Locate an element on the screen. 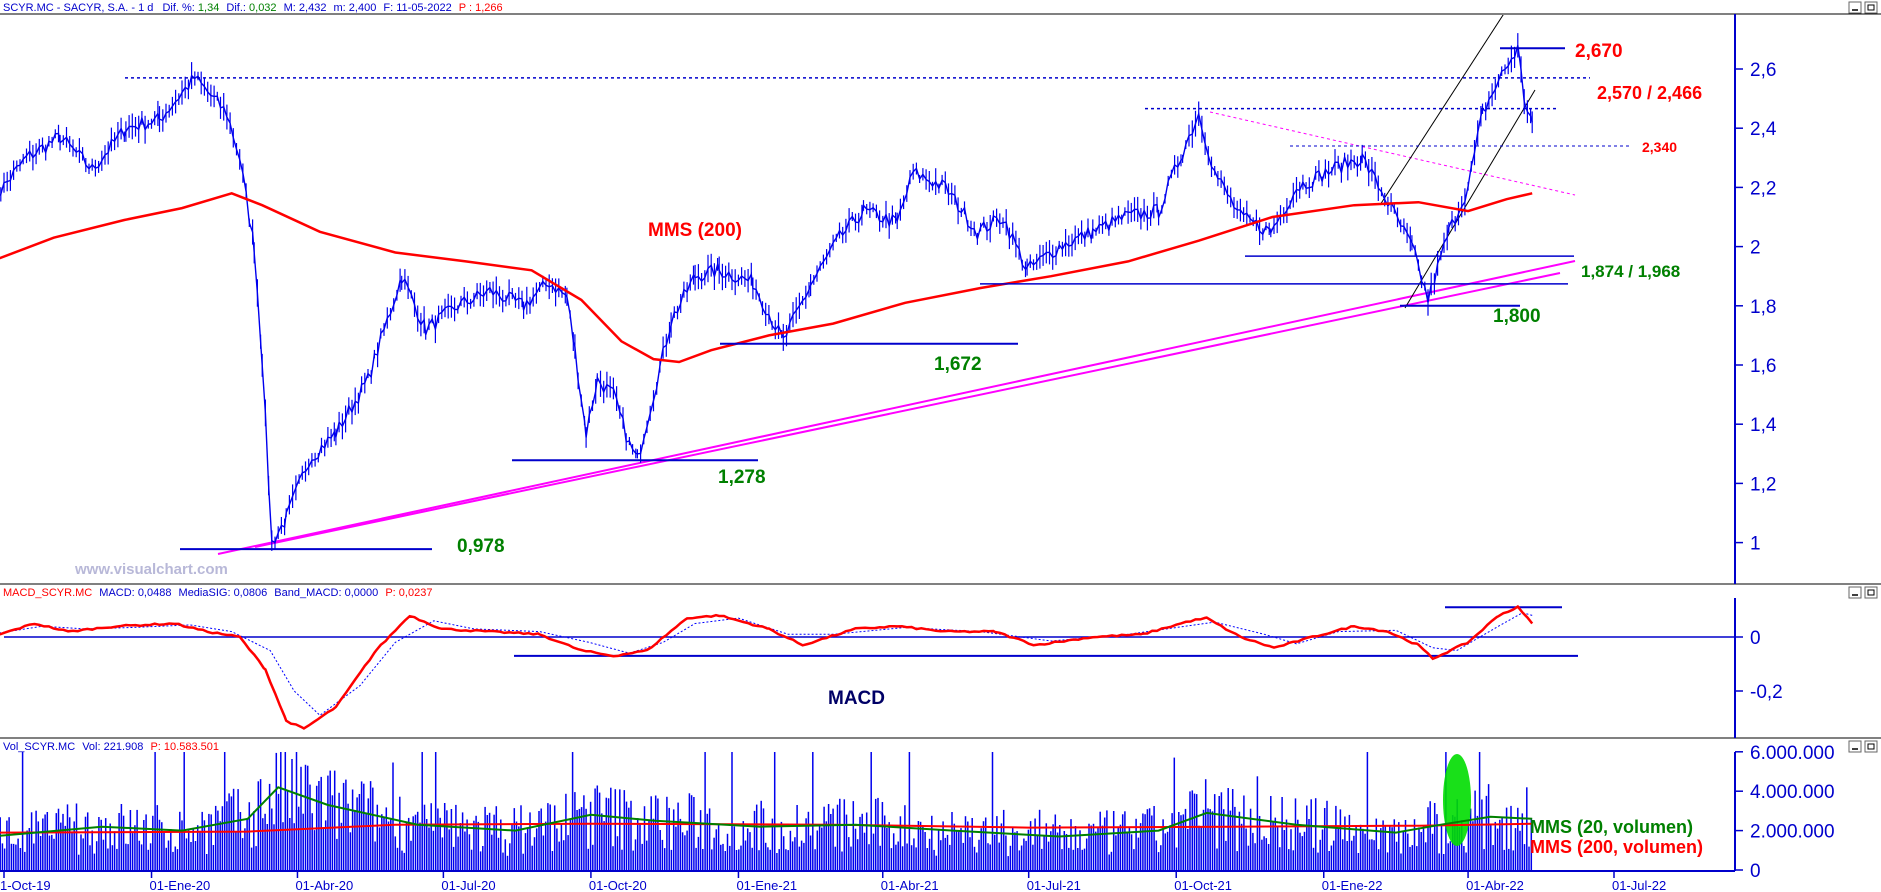 This screenshot has width=1881, height=892. volume-header: Vol_SCYR.MC Vol: 221.908 P: 10.583.501 is located at coordinates (111, 747).